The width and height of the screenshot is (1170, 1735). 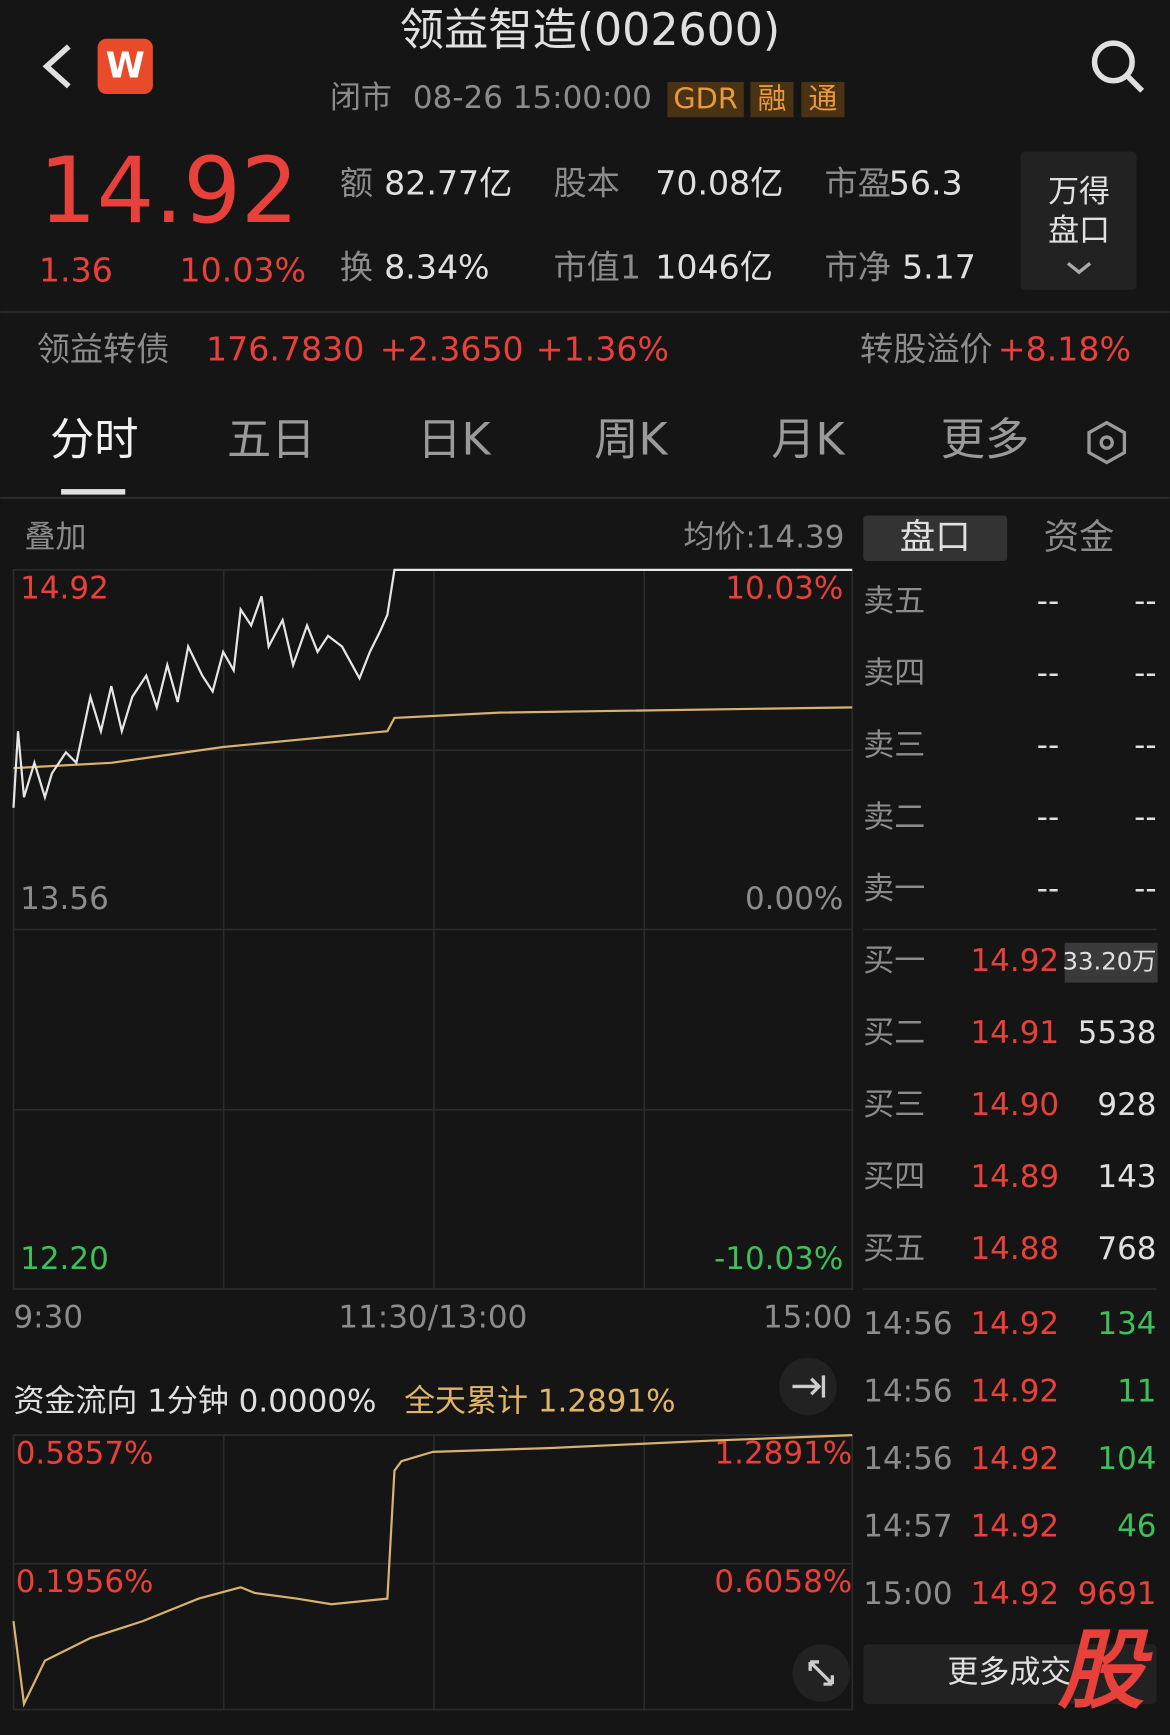 What do you see at coordinates (1014, 1105) in the screenshot?
I see `level-price: 14.90` at bounding box center [1014, 1105].